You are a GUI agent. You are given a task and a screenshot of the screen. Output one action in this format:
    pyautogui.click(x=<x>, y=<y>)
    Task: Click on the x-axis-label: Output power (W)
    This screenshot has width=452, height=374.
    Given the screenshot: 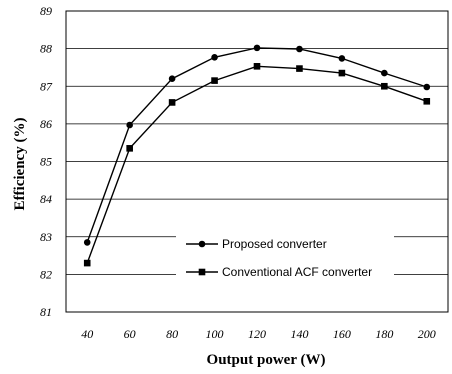 What is the action you would take?
    pyautogui.click(x=266, y=360)
    